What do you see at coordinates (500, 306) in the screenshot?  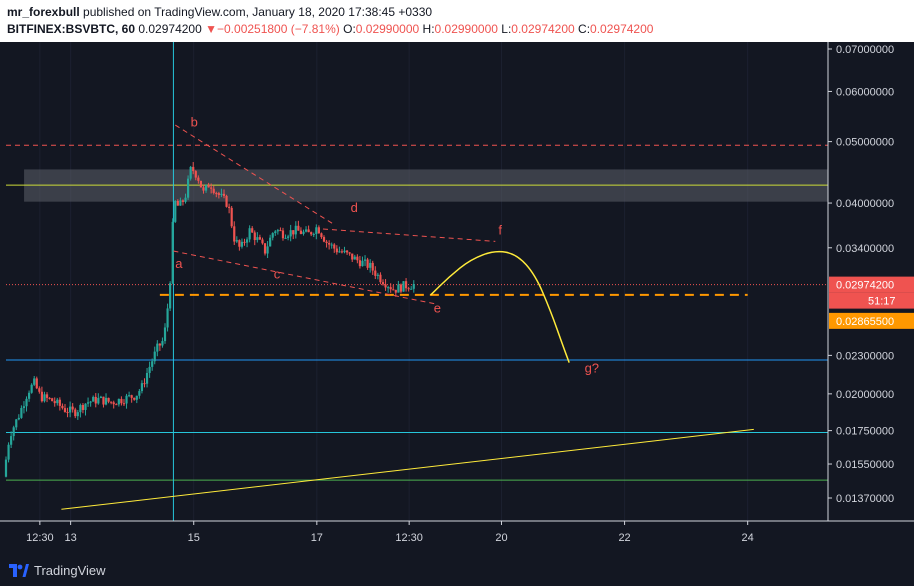 I see `projection-curve` at bounding box center [500, 306].